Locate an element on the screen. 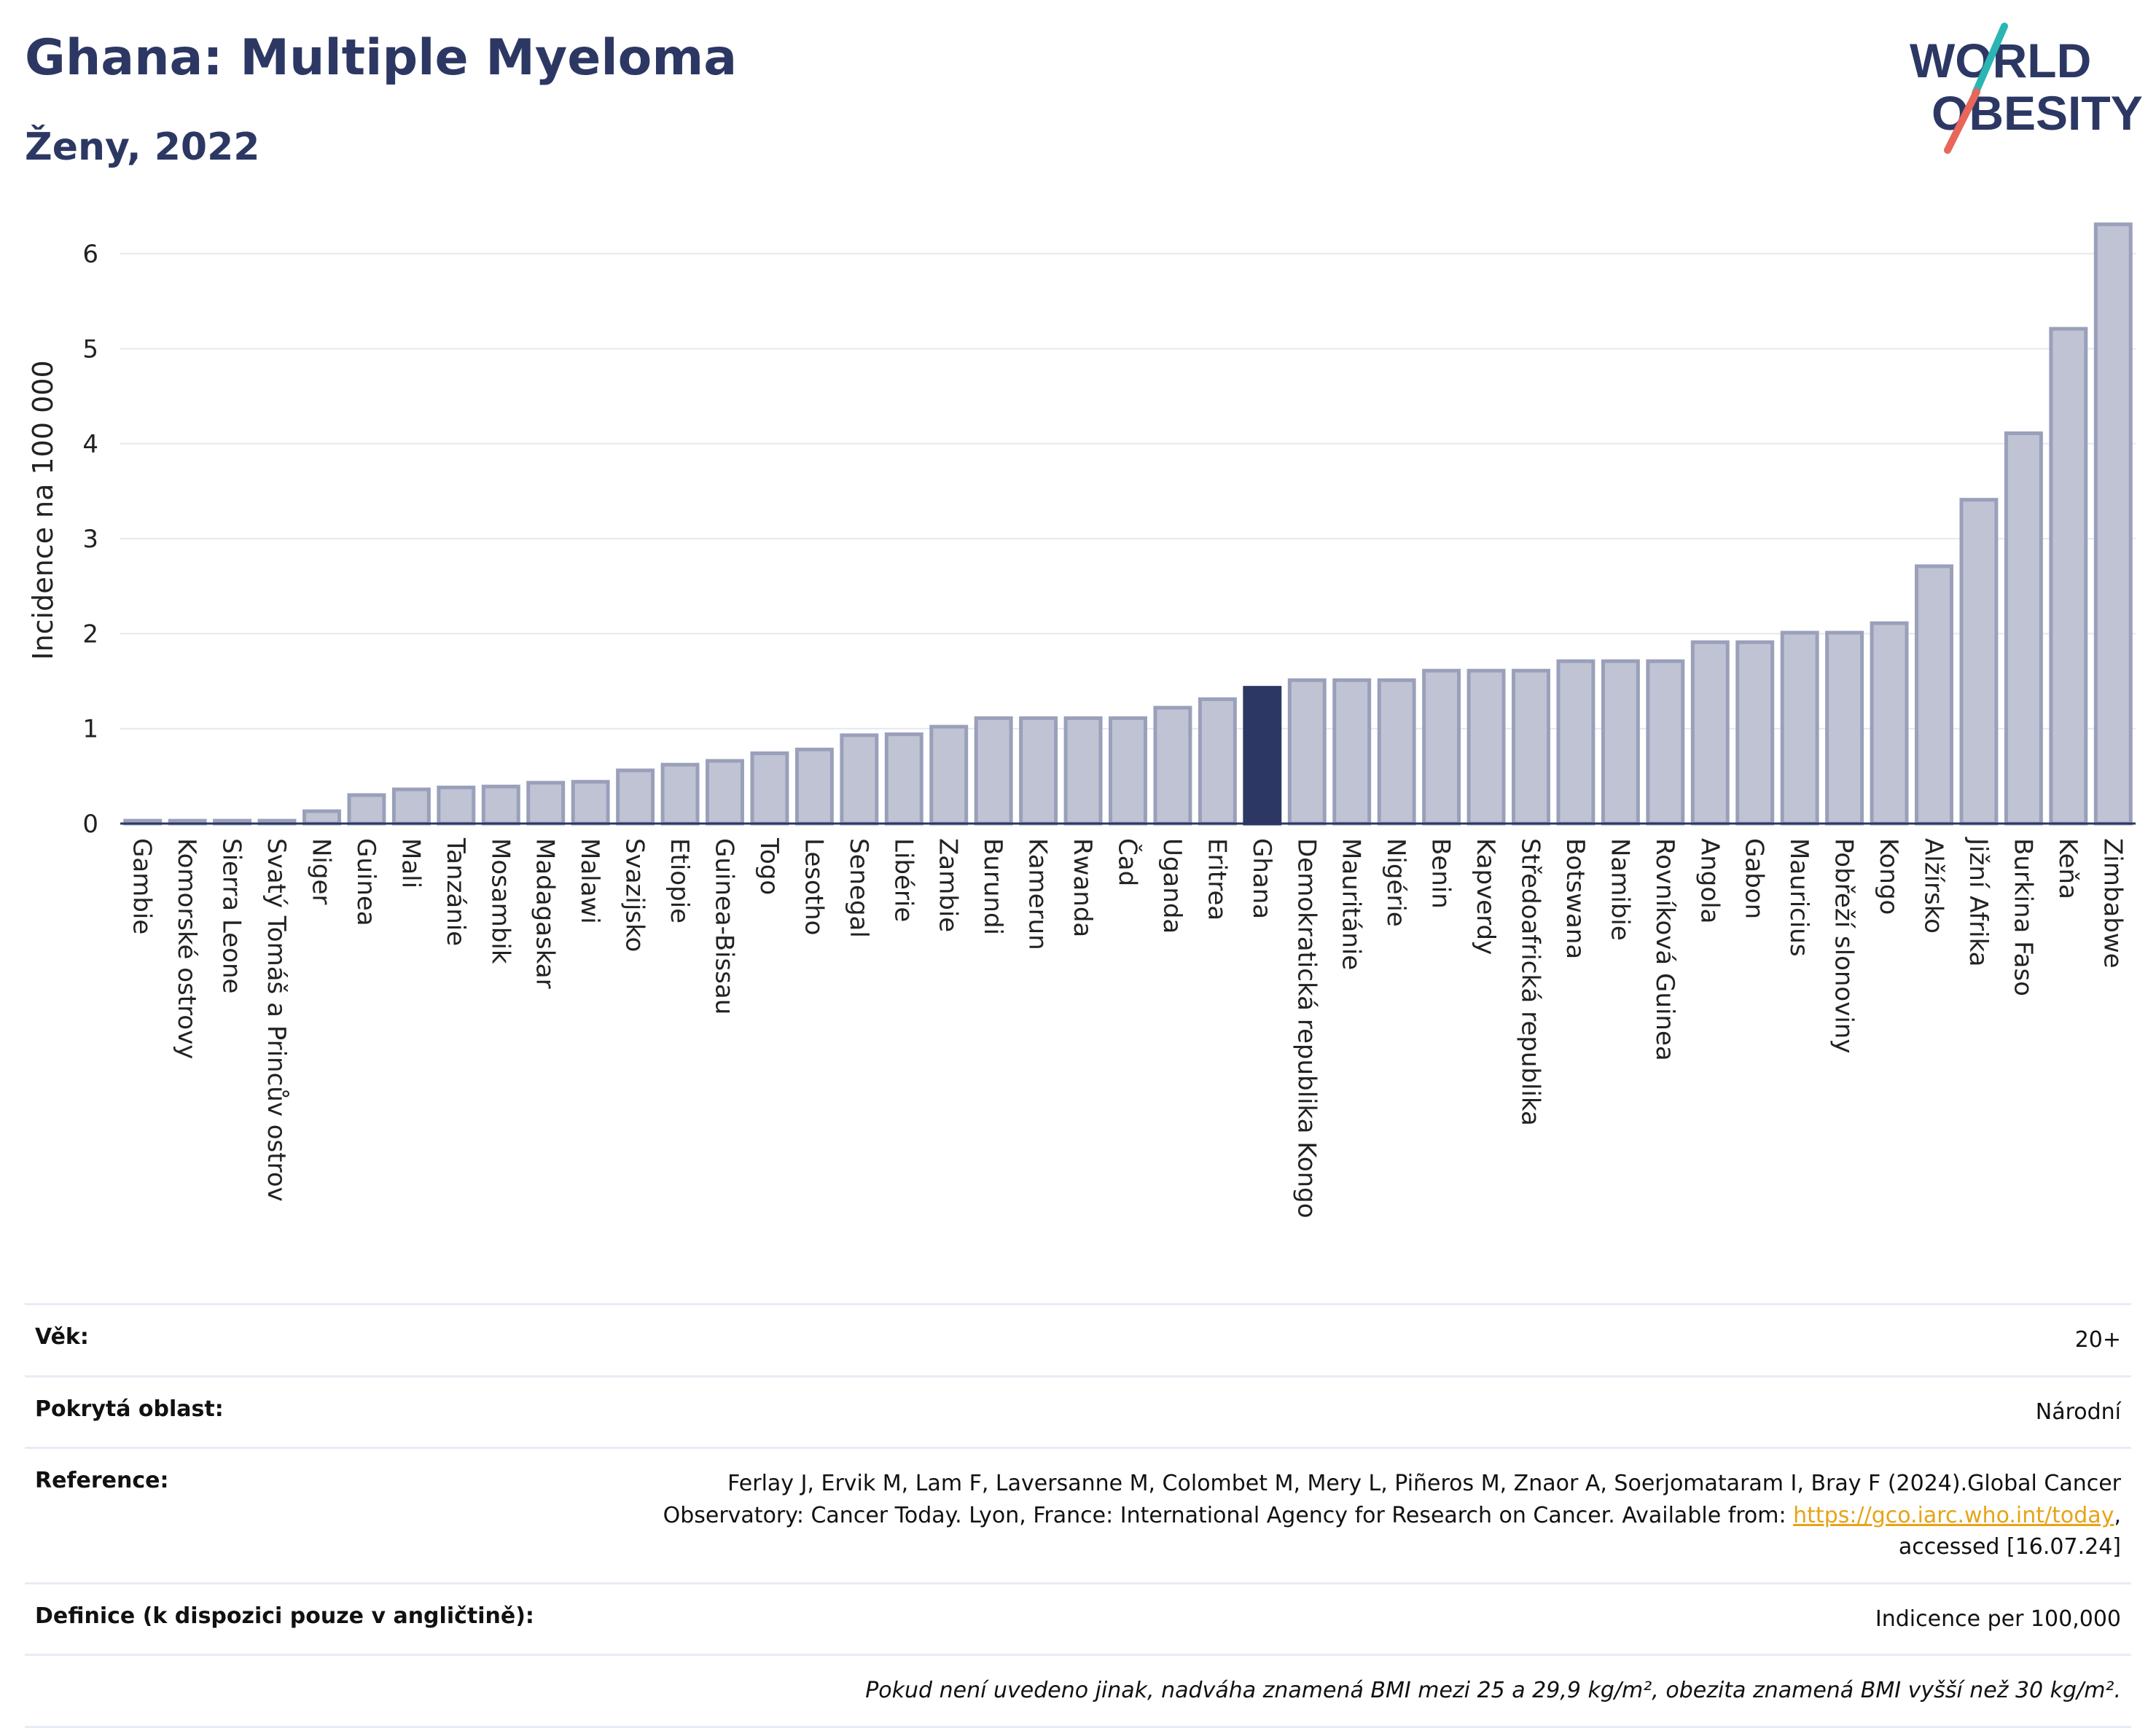 Image resolution: width=2156 pixels, height=1728 pixels. x-tick-label: Pobřeží slonoviny is located at coordinates (1844, 945).